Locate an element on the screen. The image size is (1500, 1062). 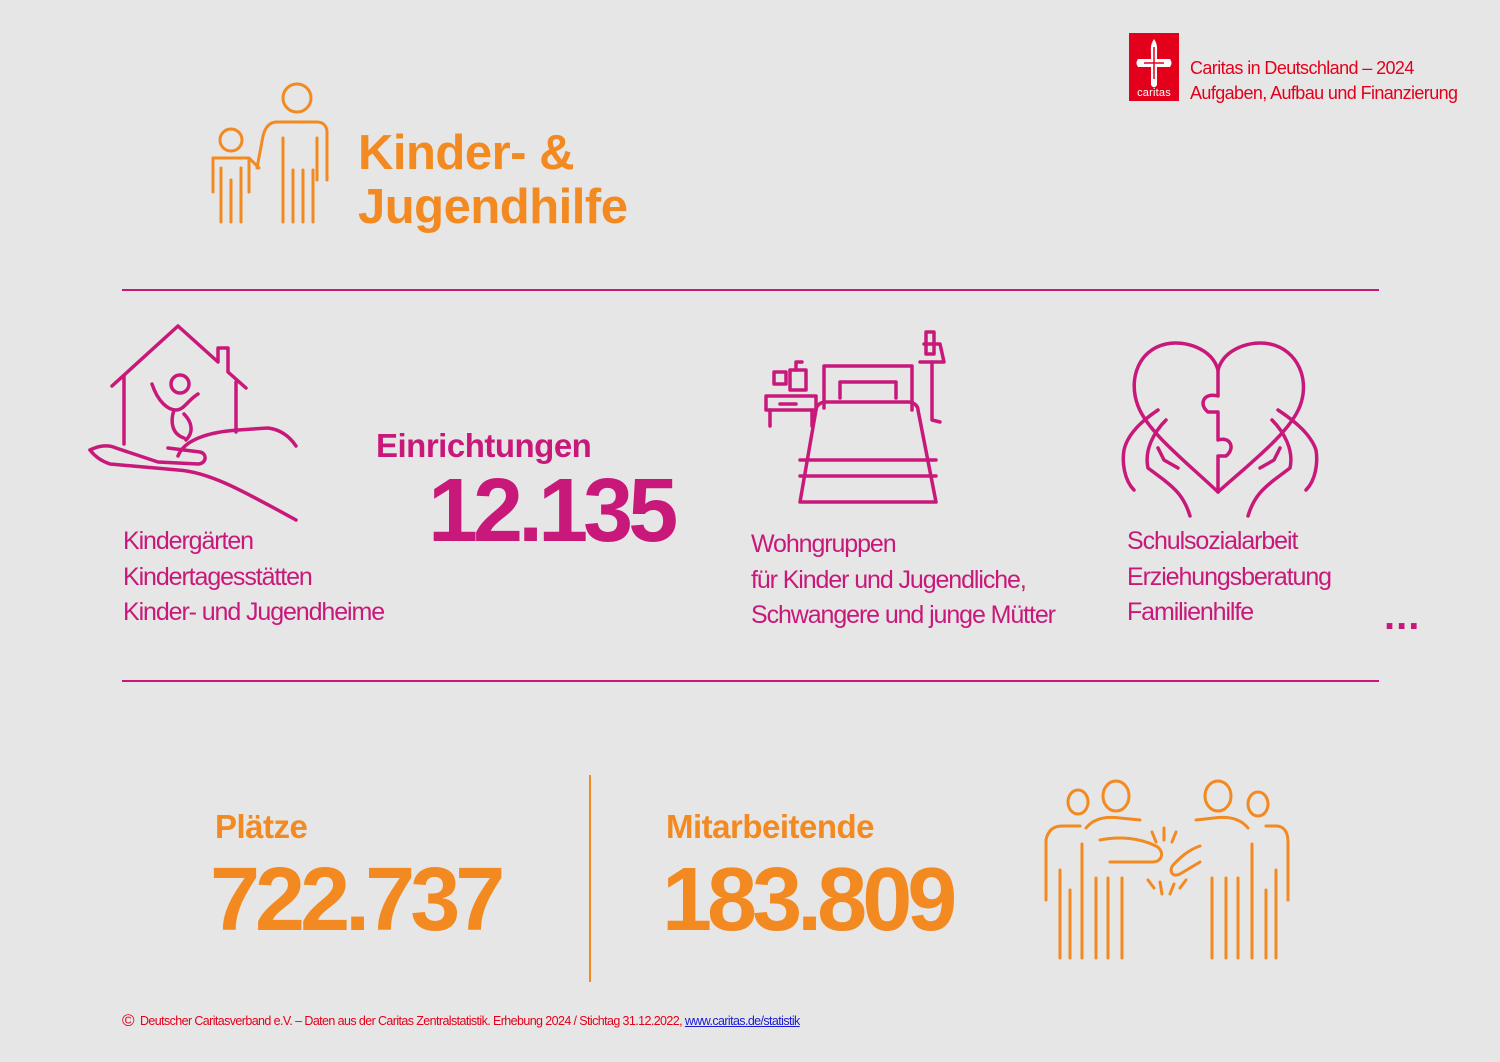
facilities-value: 12.135 is located at coordinates (553, 511).